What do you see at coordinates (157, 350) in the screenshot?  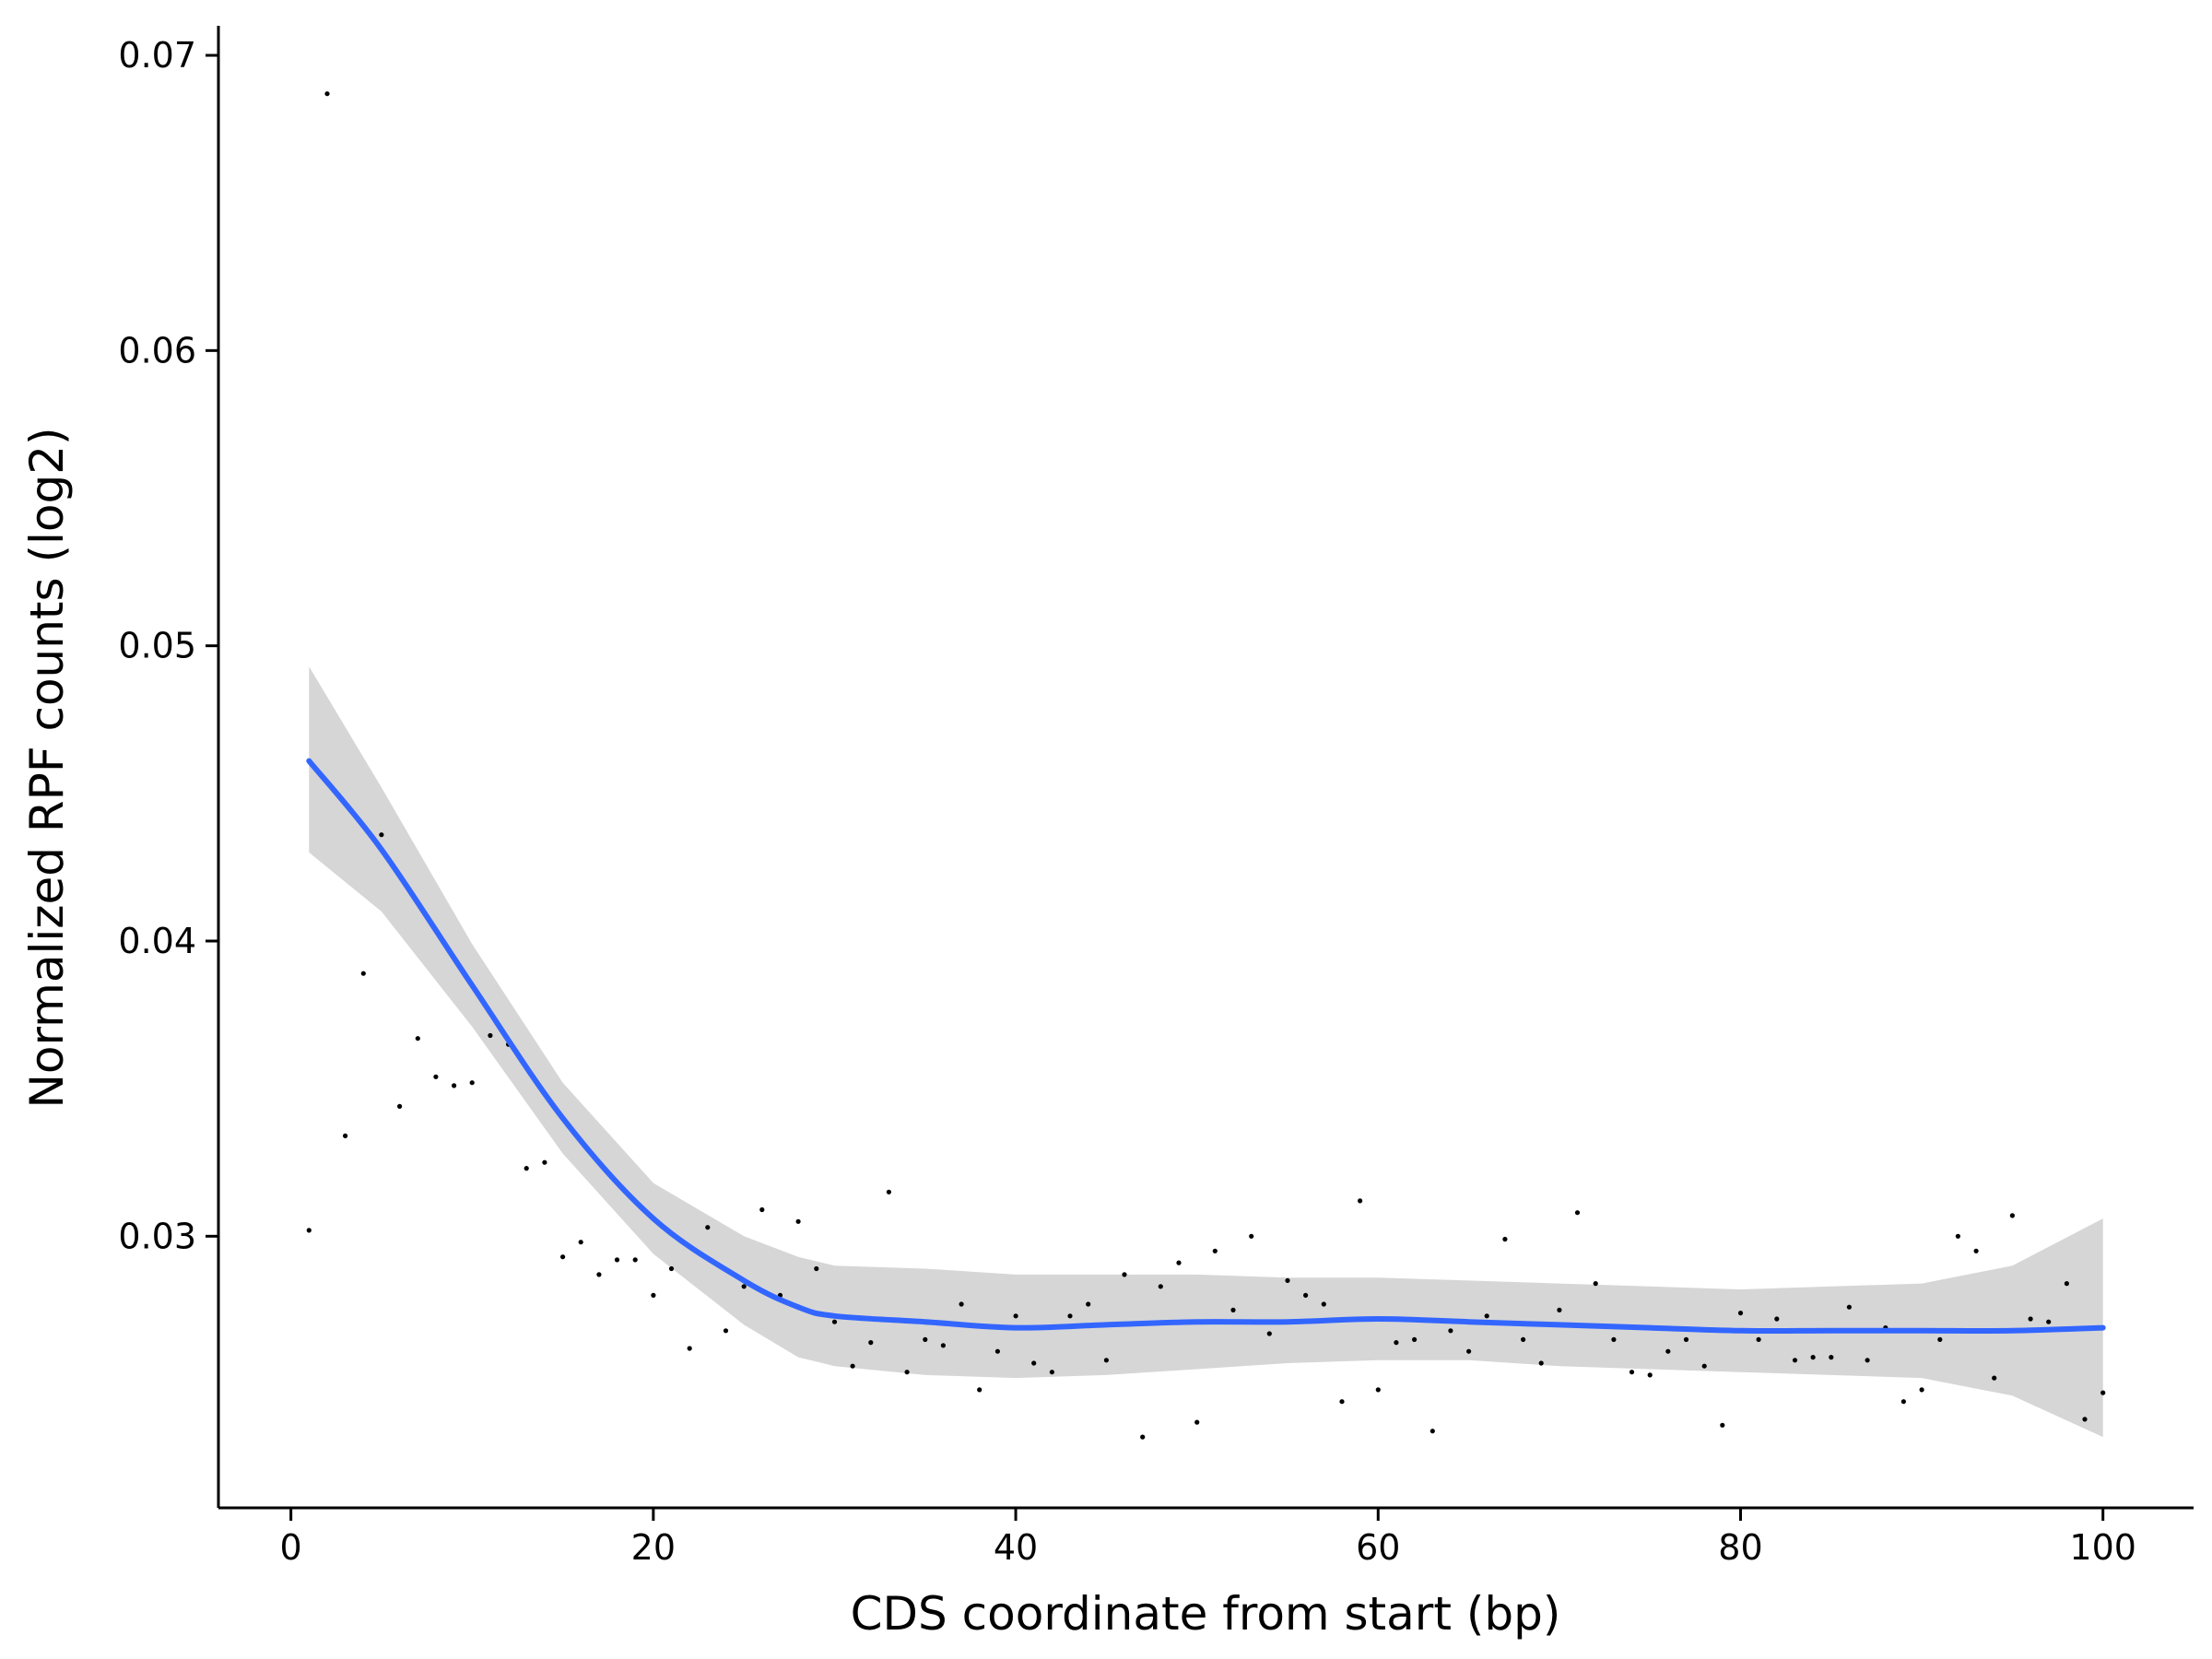 I see `y-tick-label: 0.06` at bounding box center [157, 350].